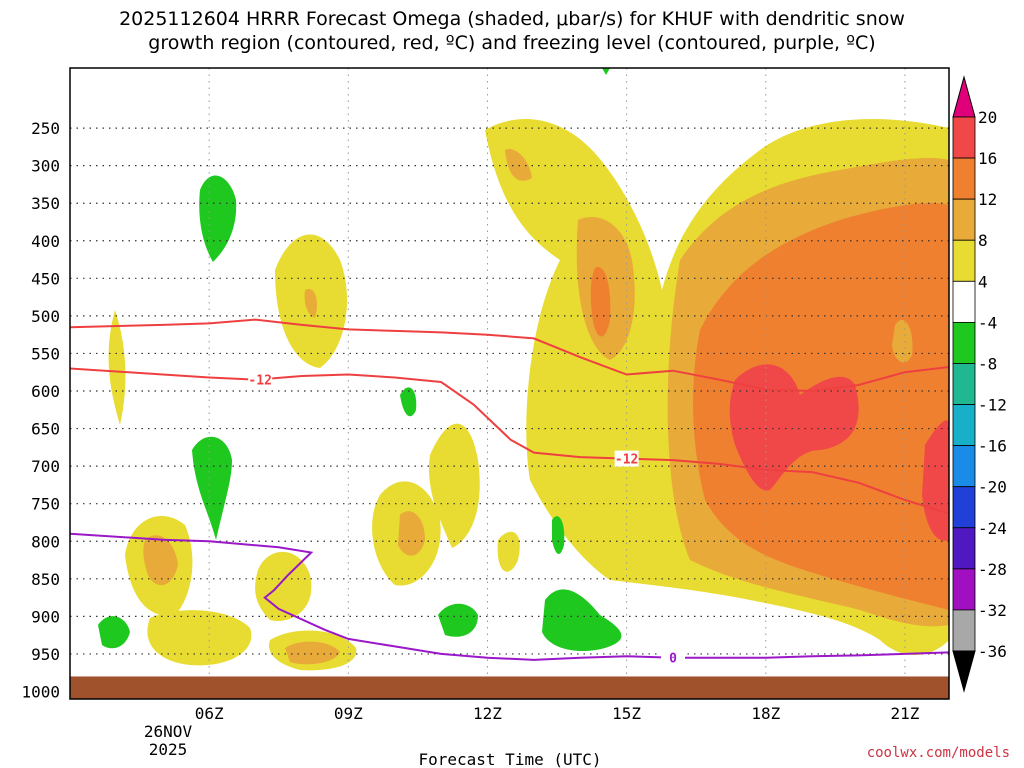  What do you see at coordinates (45, 241) in the screenshot?
I see `y-tick-label-400: 400` at bounding box center [45, 241].